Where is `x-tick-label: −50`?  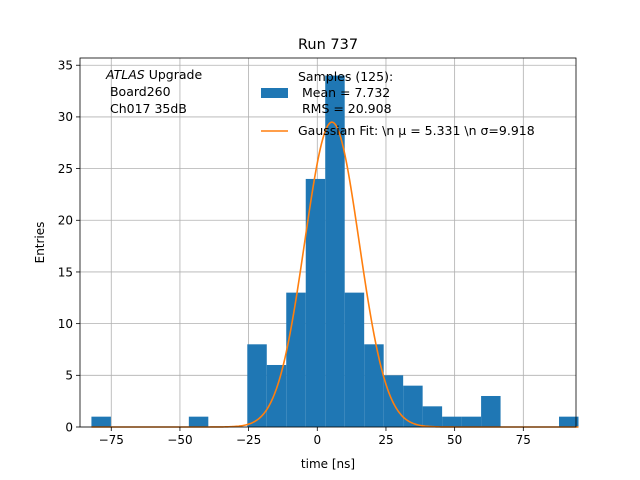 x-tick-label: −50 is located at coordinates (179, 440).